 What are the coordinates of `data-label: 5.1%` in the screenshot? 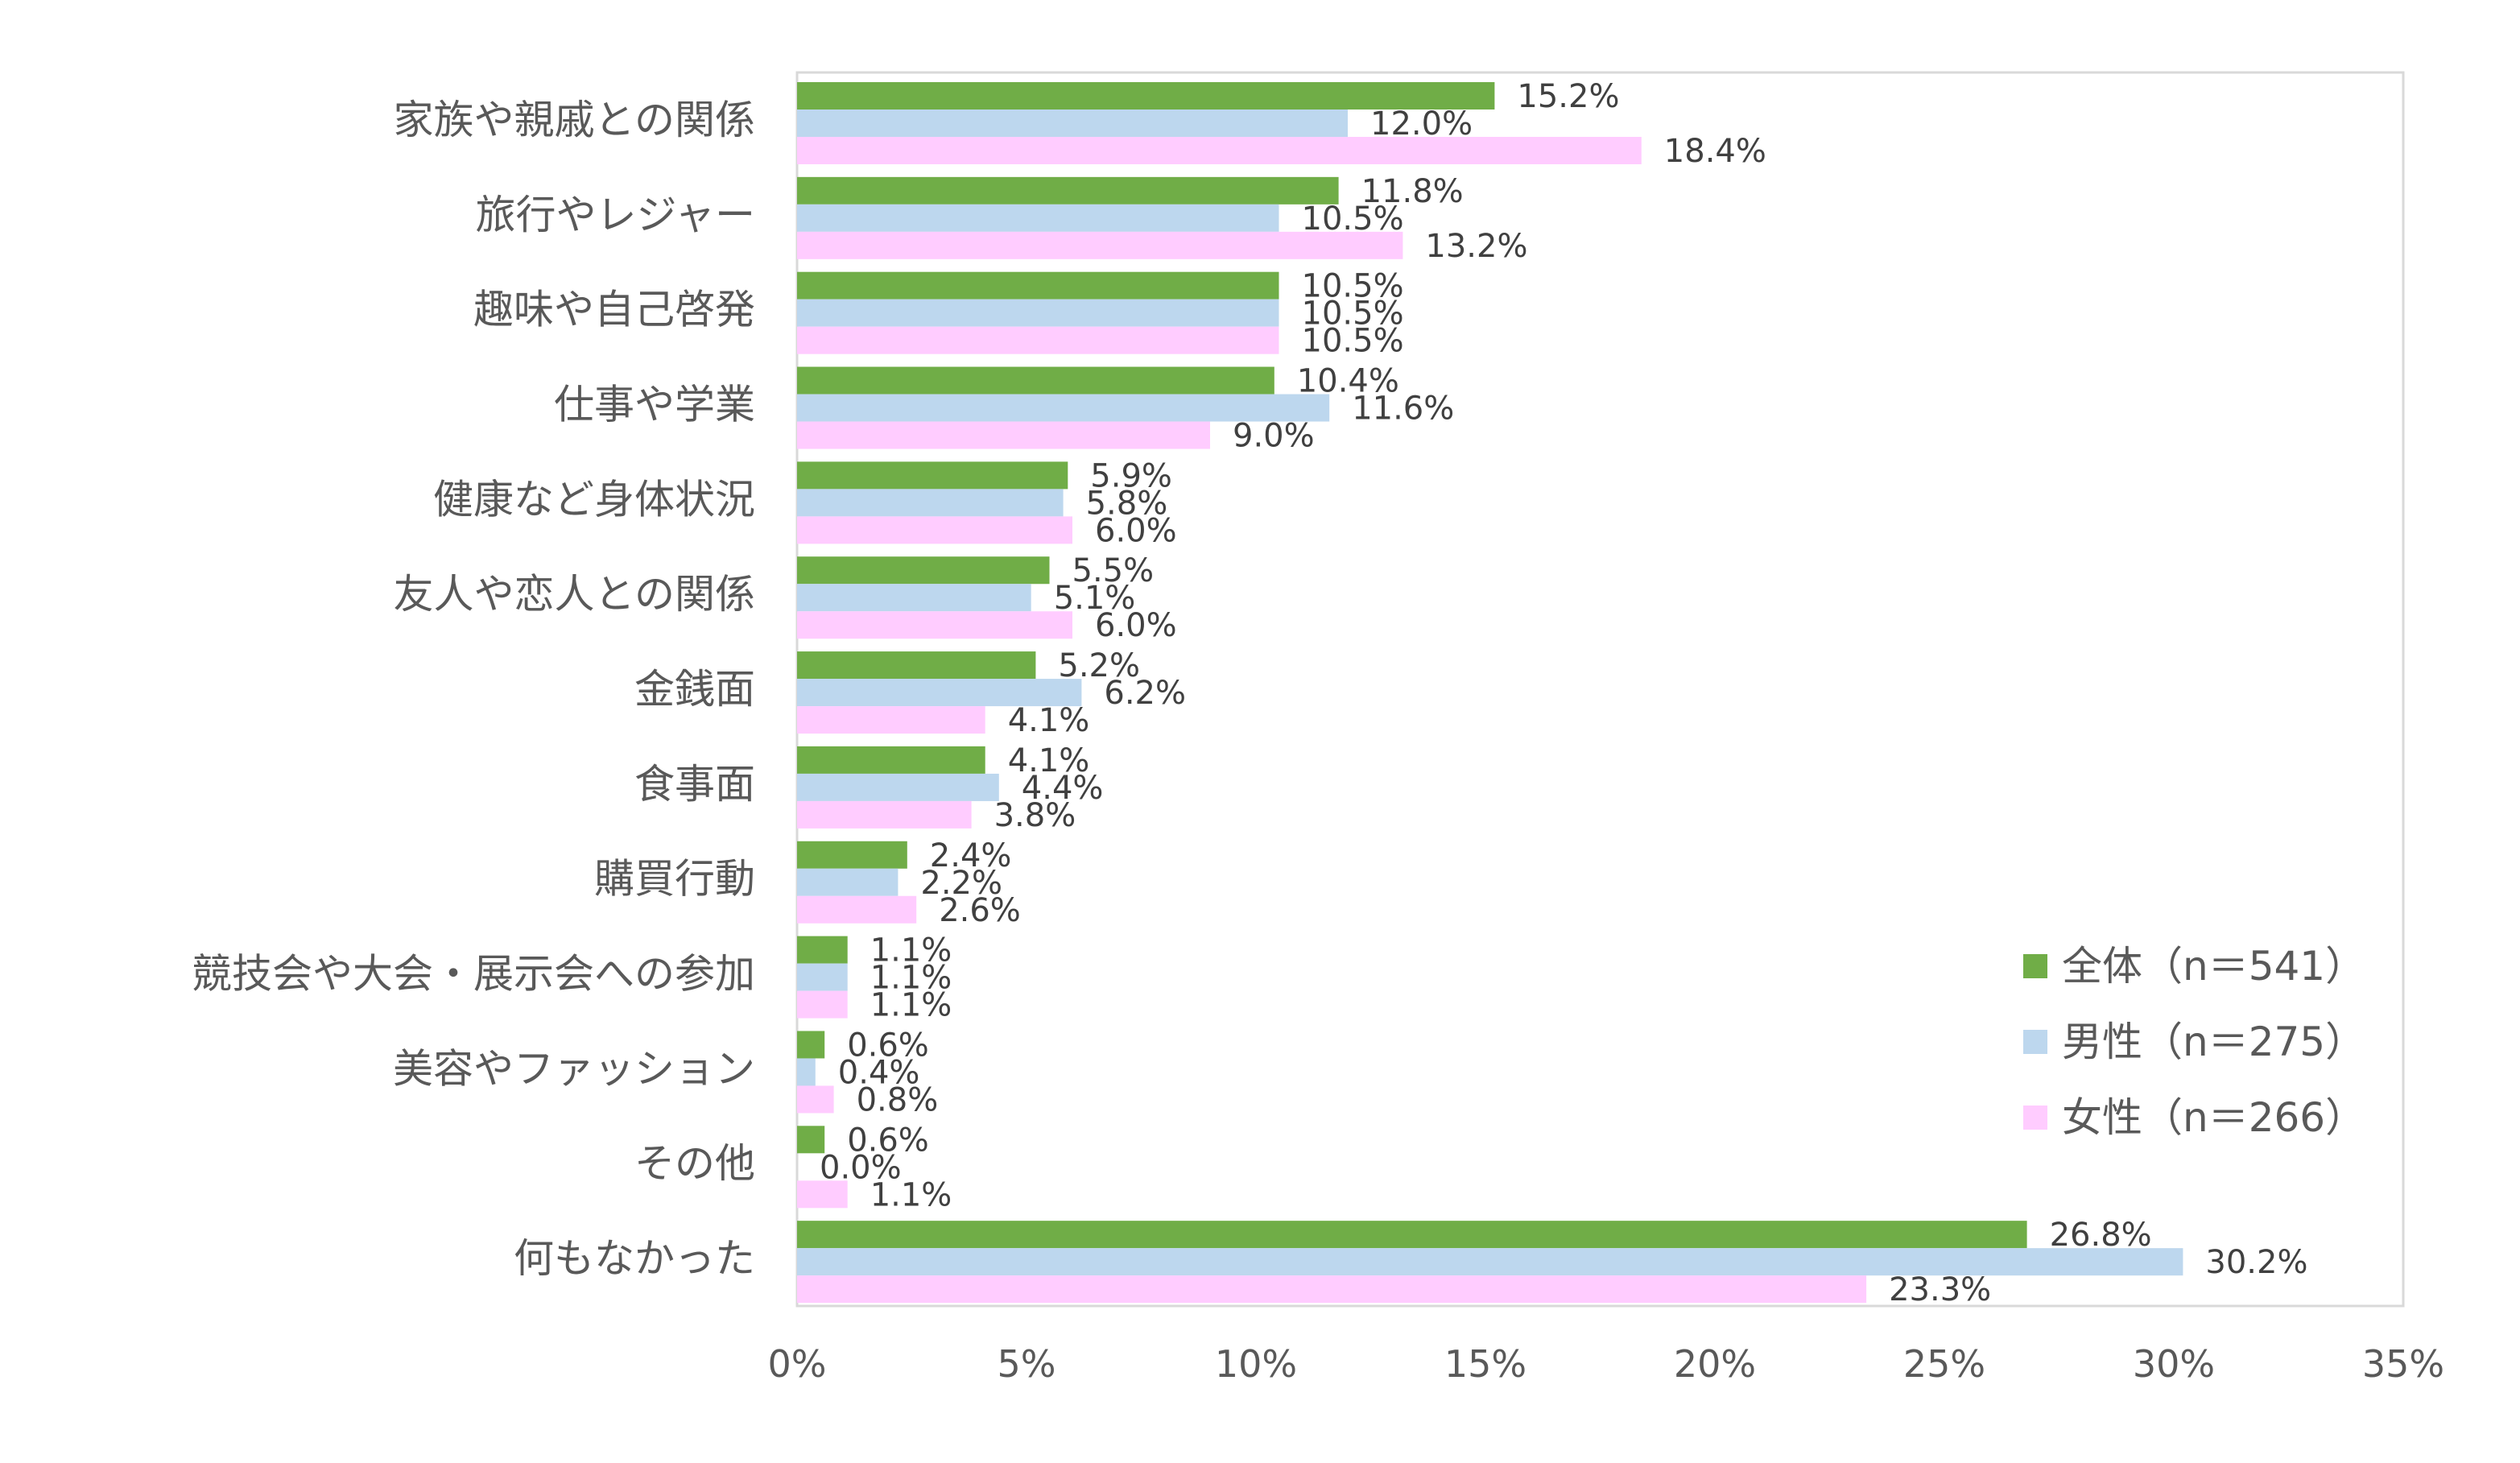 It's located at (1095, 598).